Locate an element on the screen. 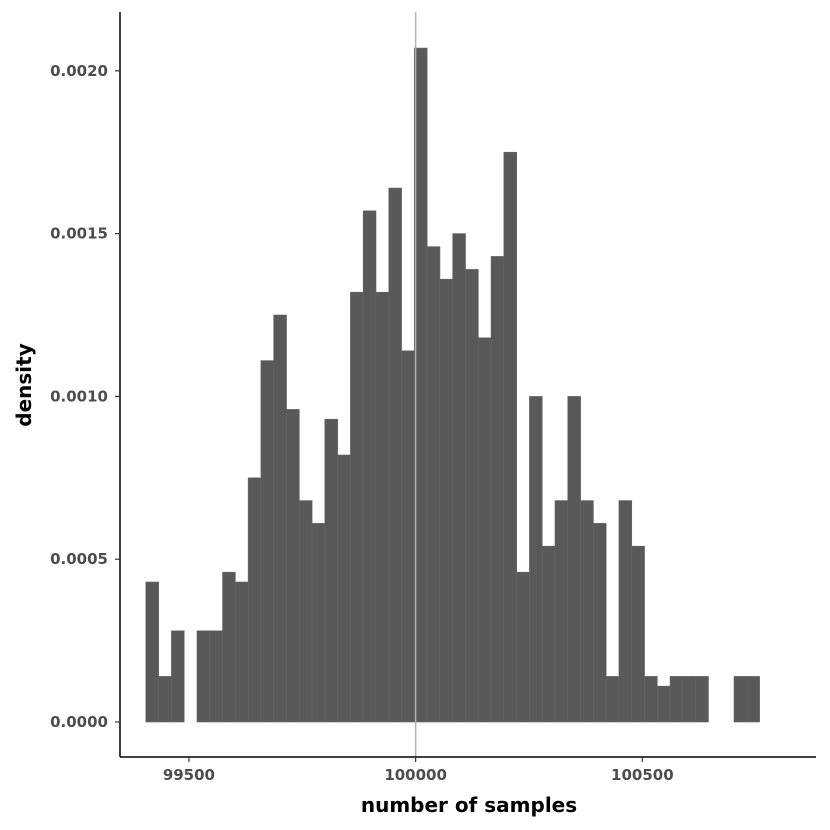  x-tick-label: 100500 is located at coordinates (642, 775).